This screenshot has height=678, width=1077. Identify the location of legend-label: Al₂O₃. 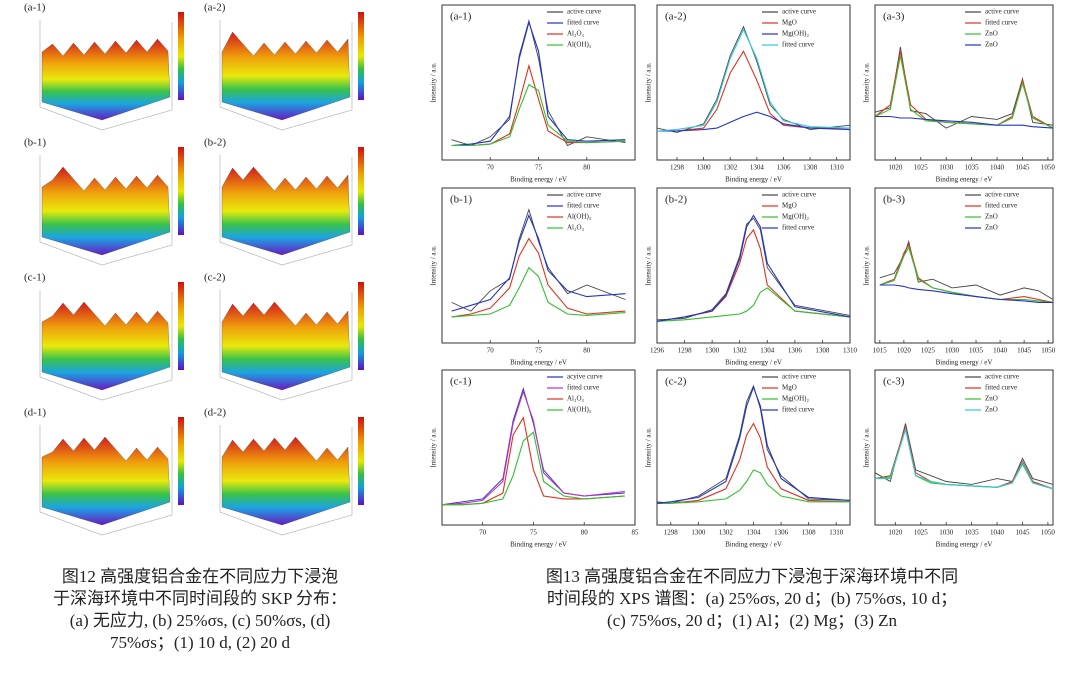
(575, 34).